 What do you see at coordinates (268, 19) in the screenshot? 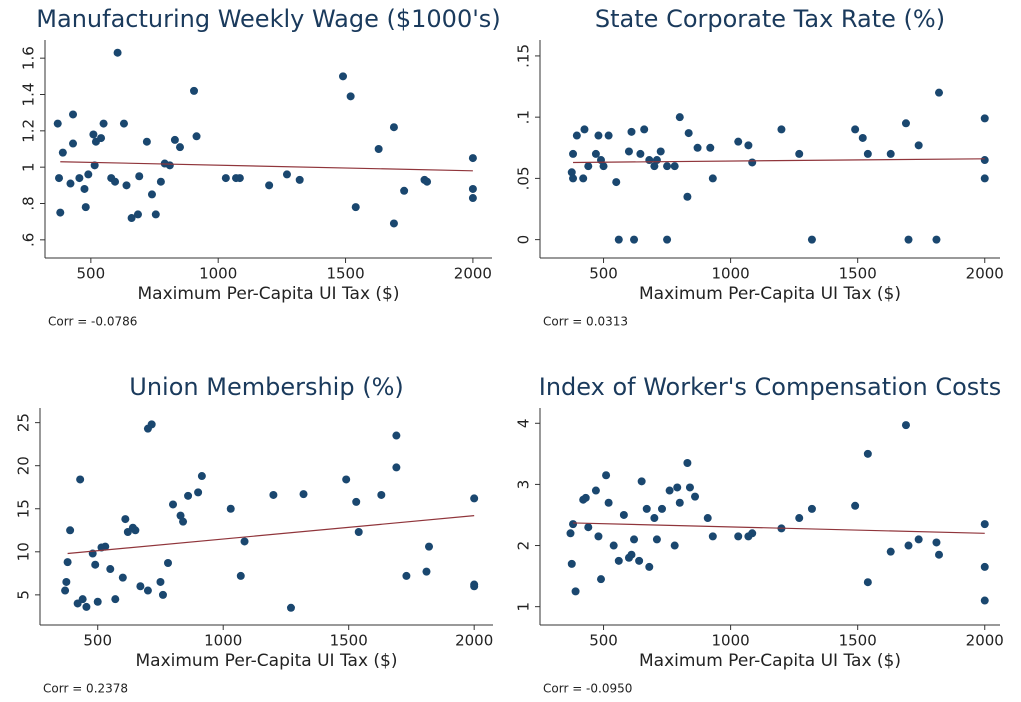
I see `panel-title: Manufacturing Weekly Wage ($1000's)` at bounding box center [268, 19].